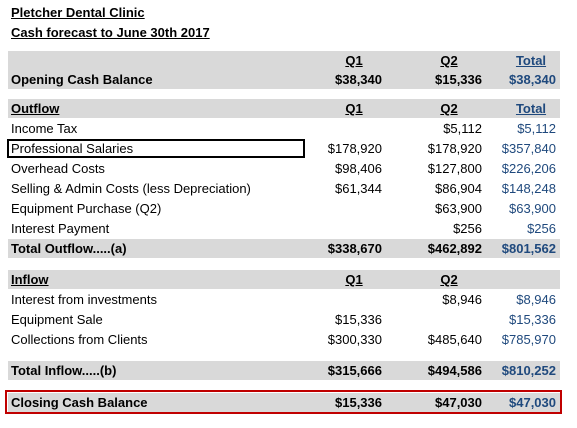 This screenshot has width=577, height=428. Describe the element at coordinates (156, 148) in the screenshot. I see `selected-cell-border` at that location.